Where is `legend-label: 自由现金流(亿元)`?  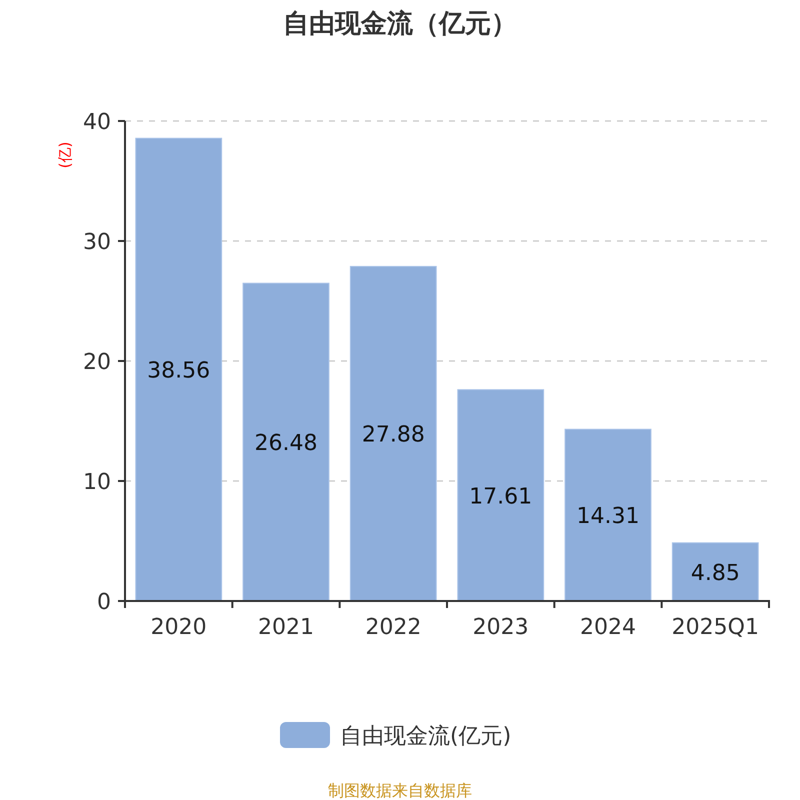
legend-label: 自由现金流(亿元) is located at coordinates (426, 736).